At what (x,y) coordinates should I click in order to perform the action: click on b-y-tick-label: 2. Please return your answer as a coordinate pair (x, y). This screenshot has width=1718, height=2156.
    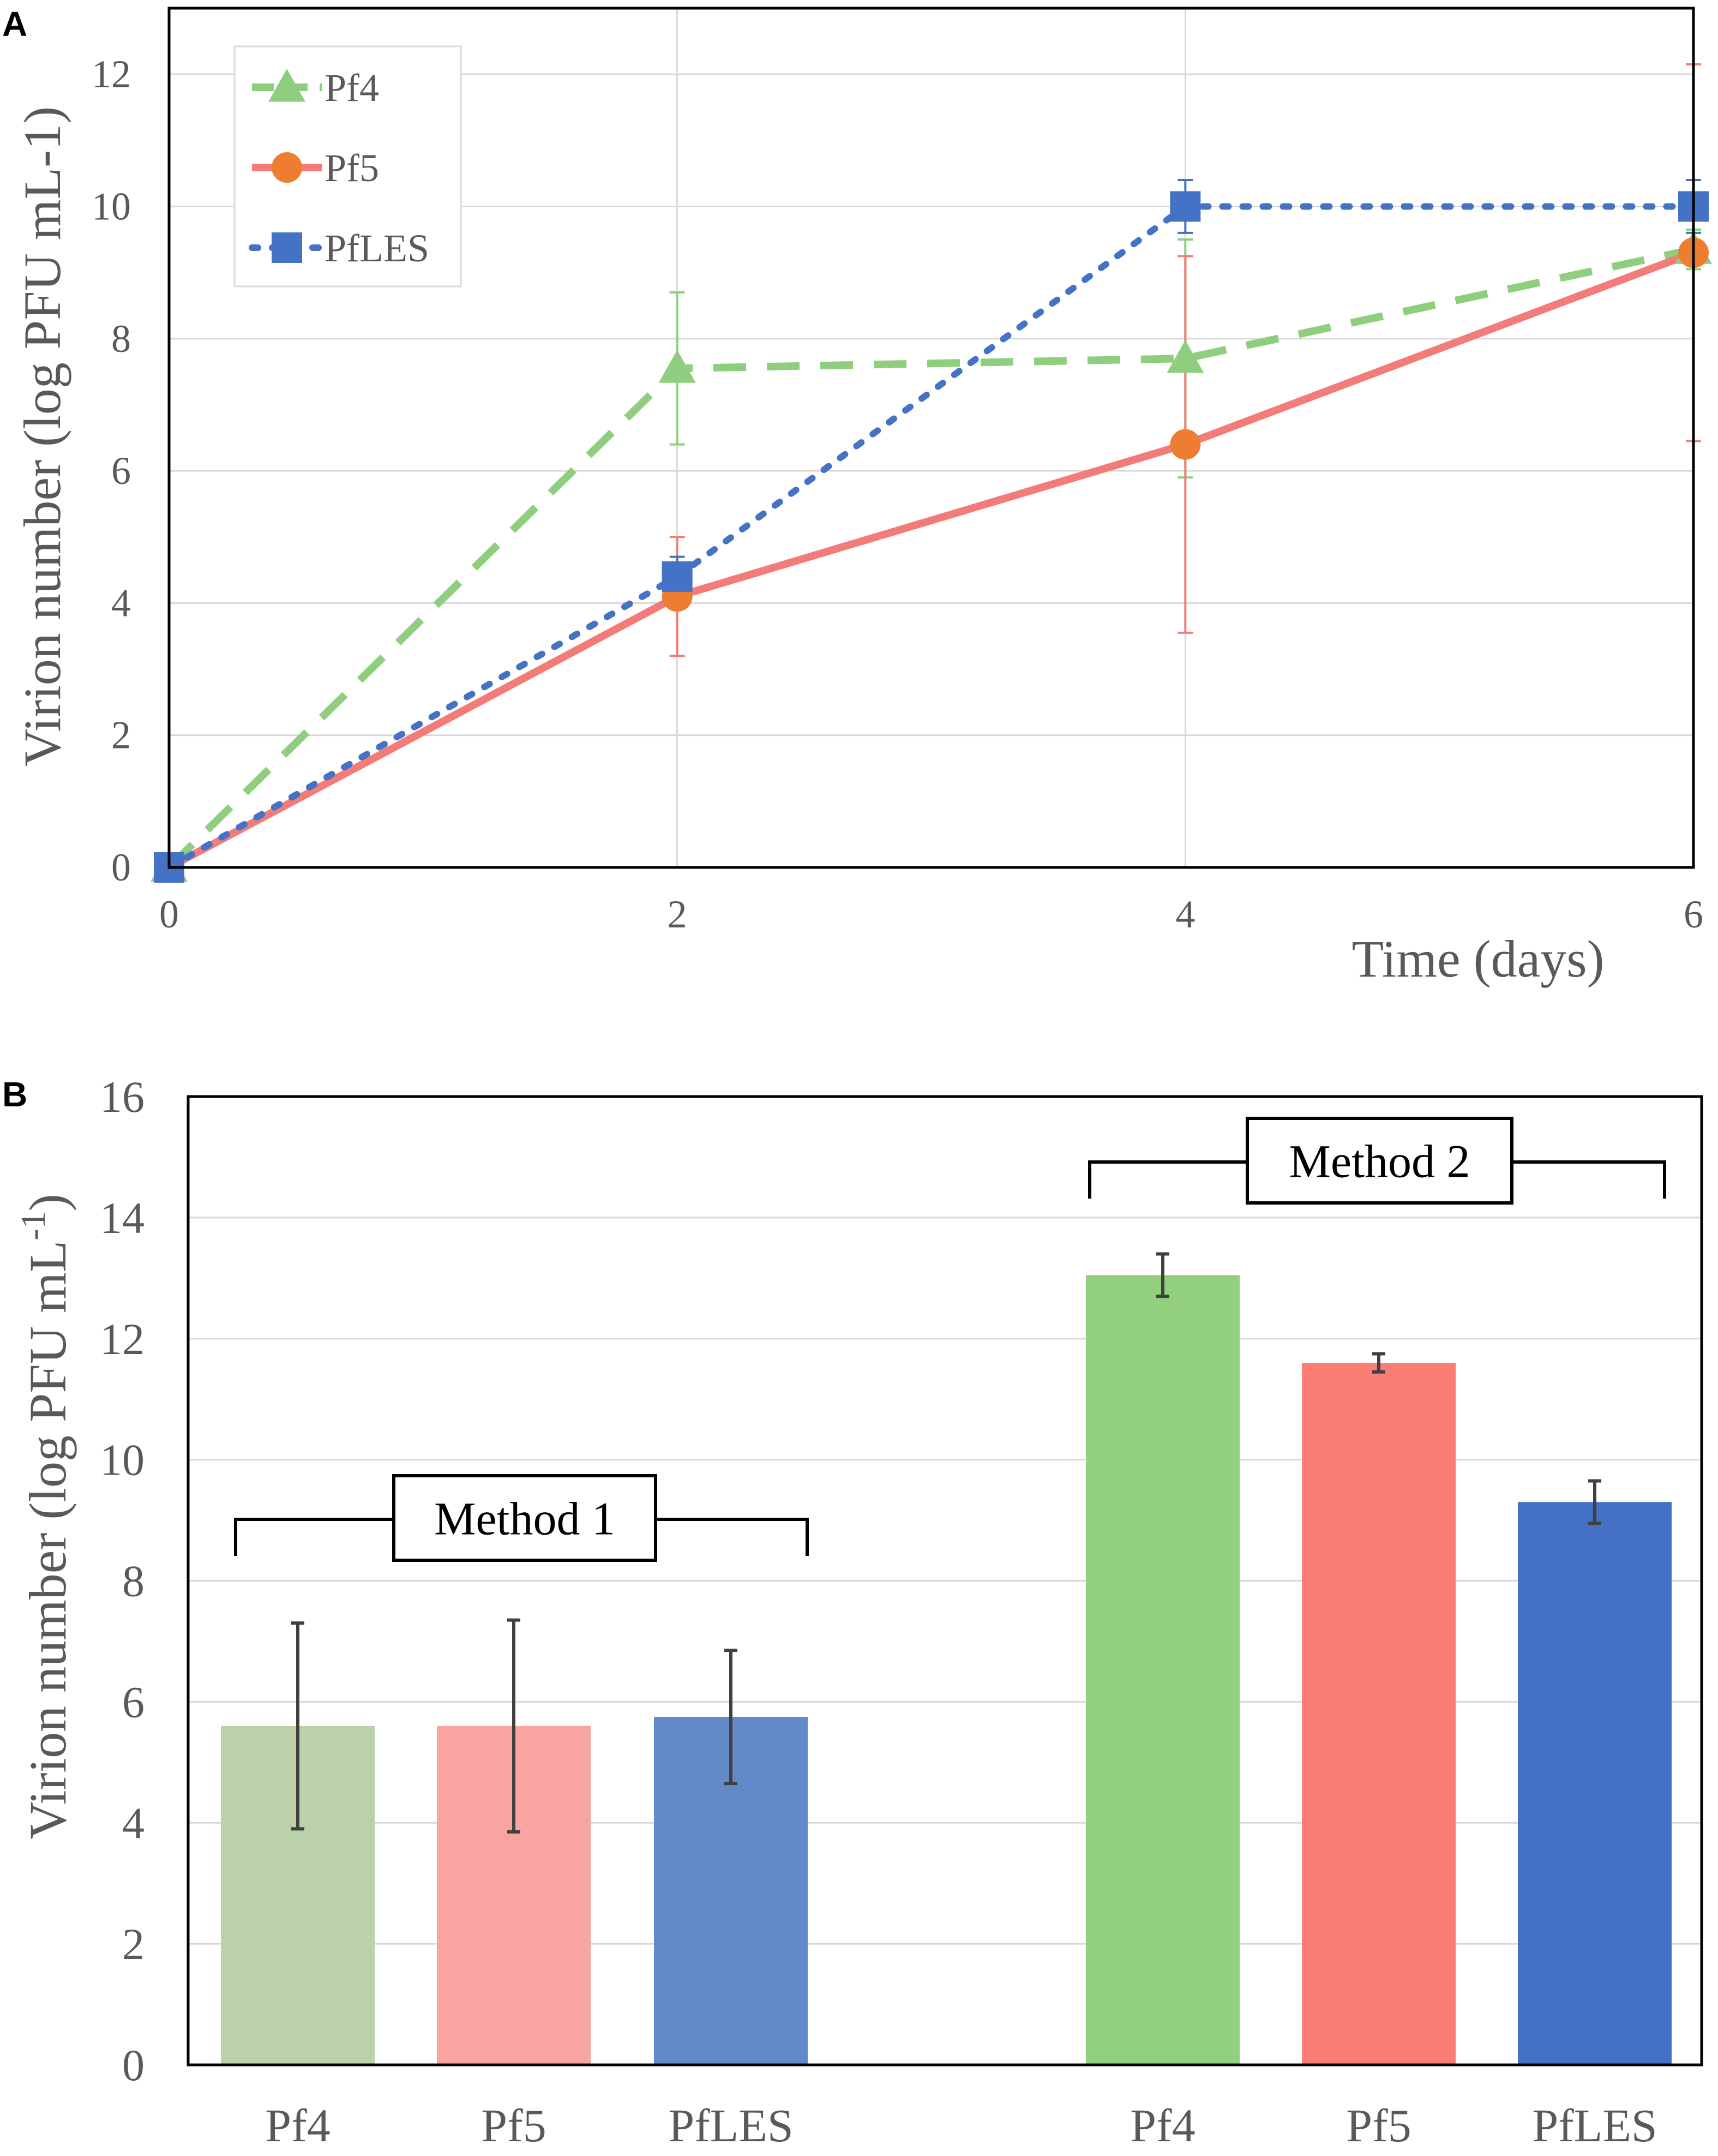
    Looking at the image, I should click on (133, 1944).